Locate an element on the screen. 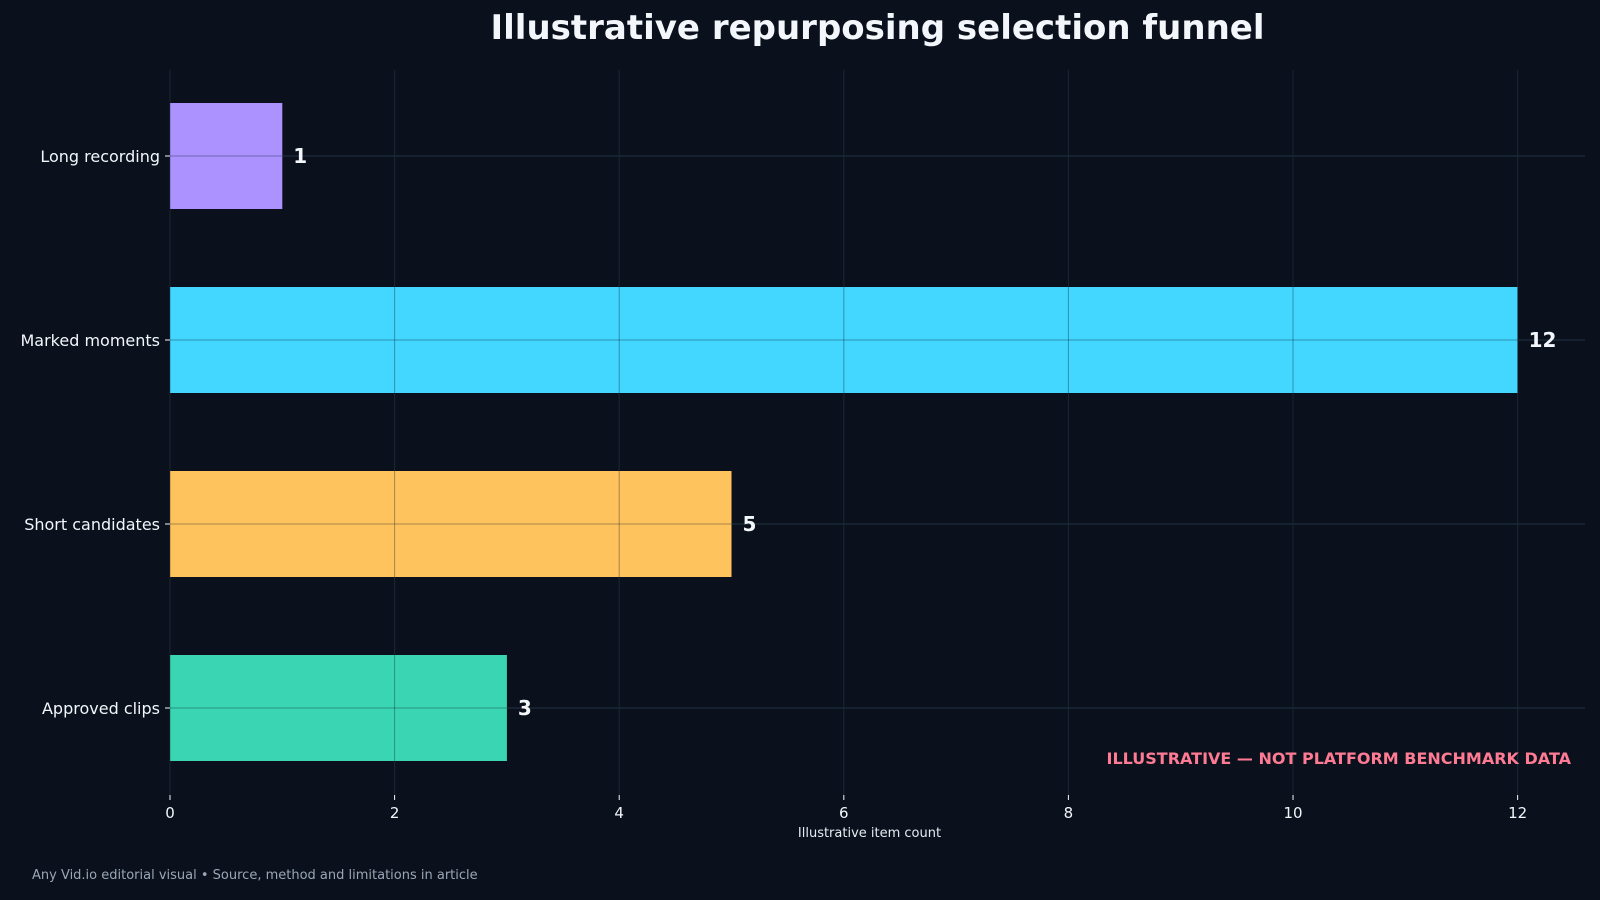 The width and height of the screenshot is (1600, 900). x-tick-label: 6 is located at coordinates (844, 813).